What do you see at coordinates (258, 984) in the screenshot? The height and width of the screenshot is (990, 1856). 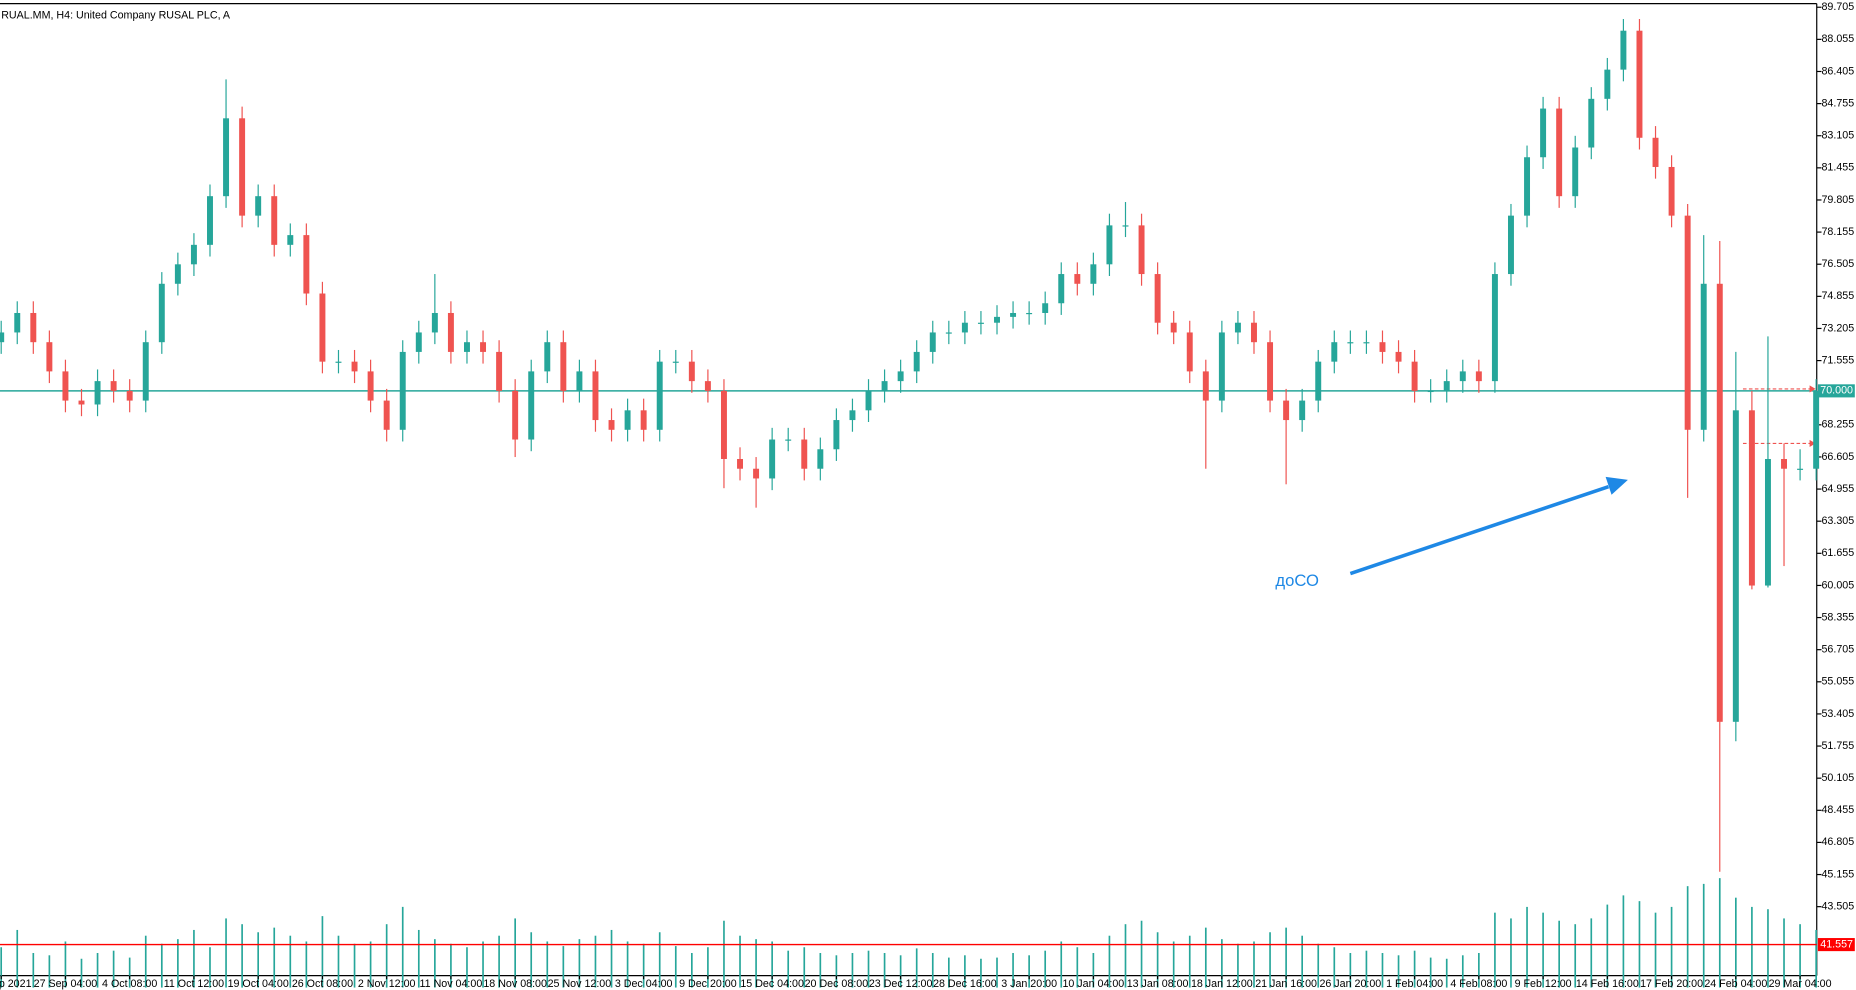 I see `x-tick-label: 19 Oct 04:00` at bounding box center [258, 984].